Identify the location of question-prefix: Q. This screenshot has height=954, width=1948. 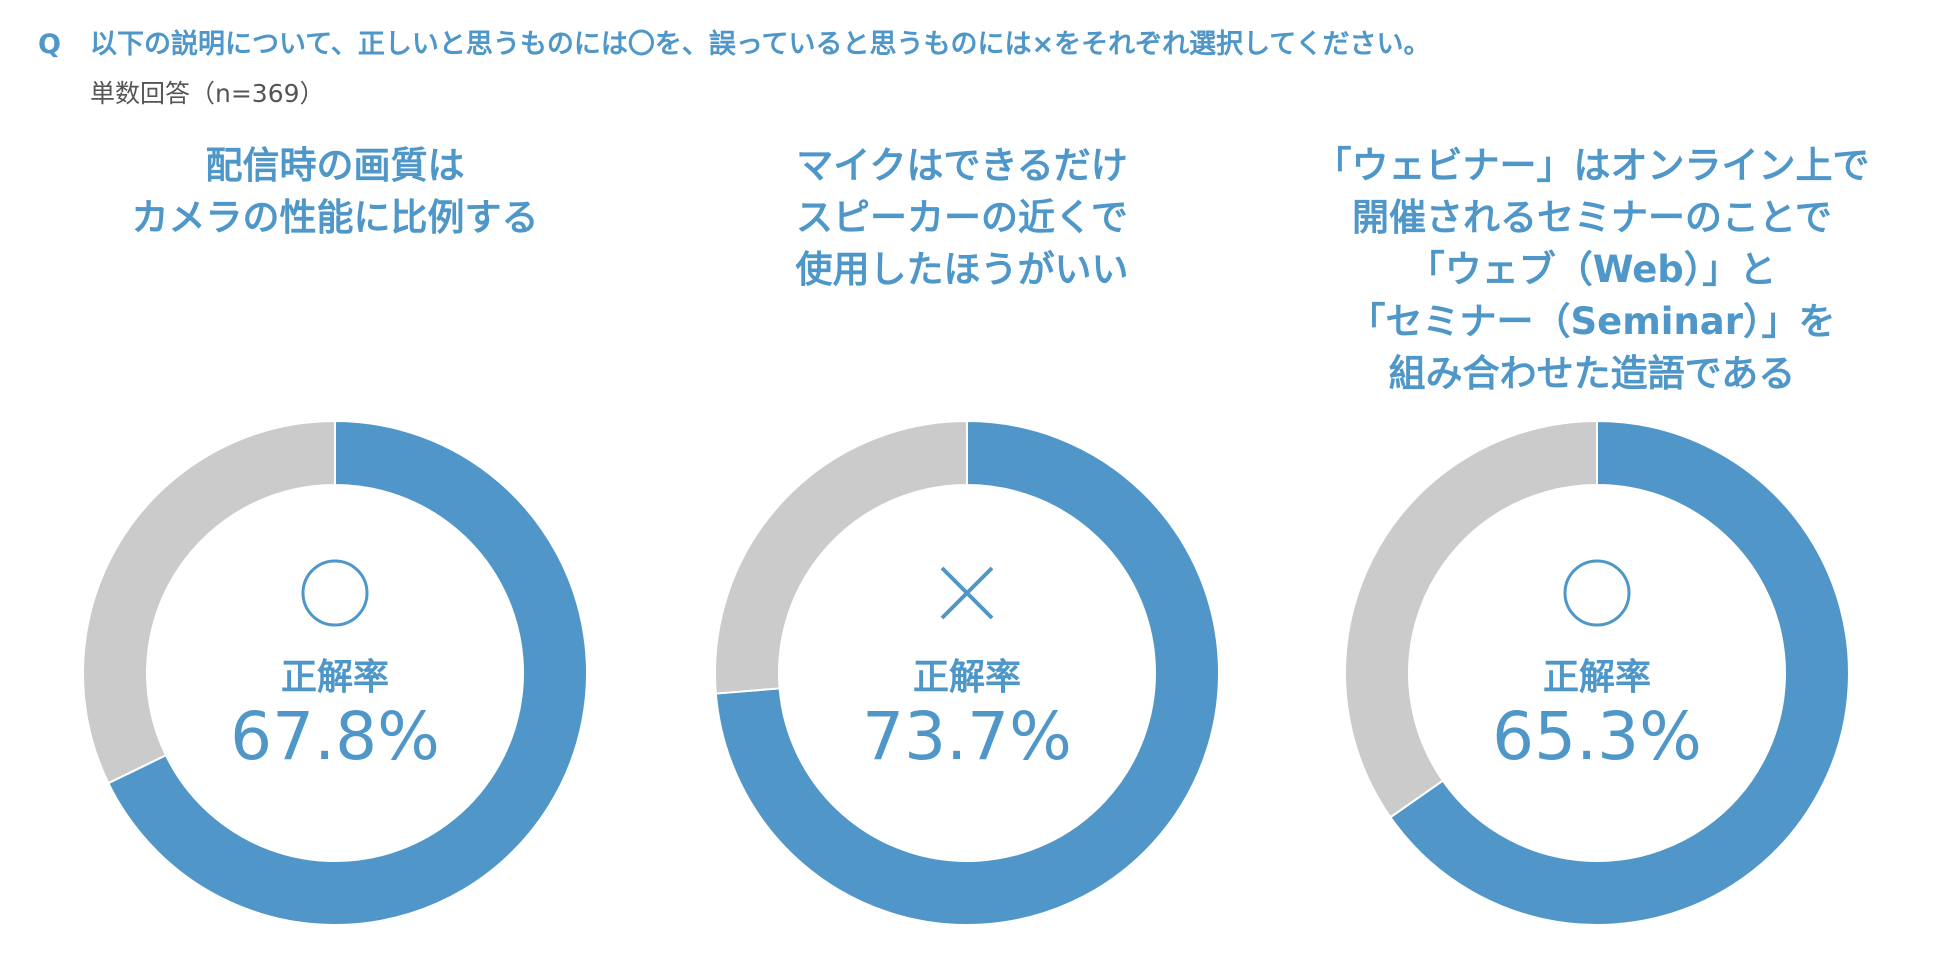
(49, 44).